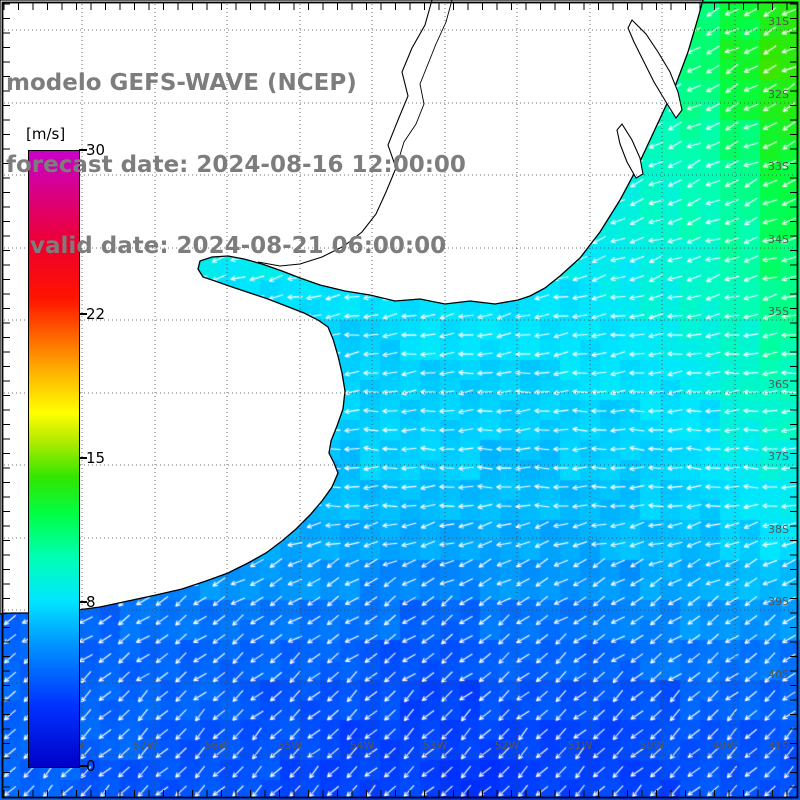  Describe the element at coordinates (655, 69) in the screenshot. I see `lagoon-dos-patos` at that location.